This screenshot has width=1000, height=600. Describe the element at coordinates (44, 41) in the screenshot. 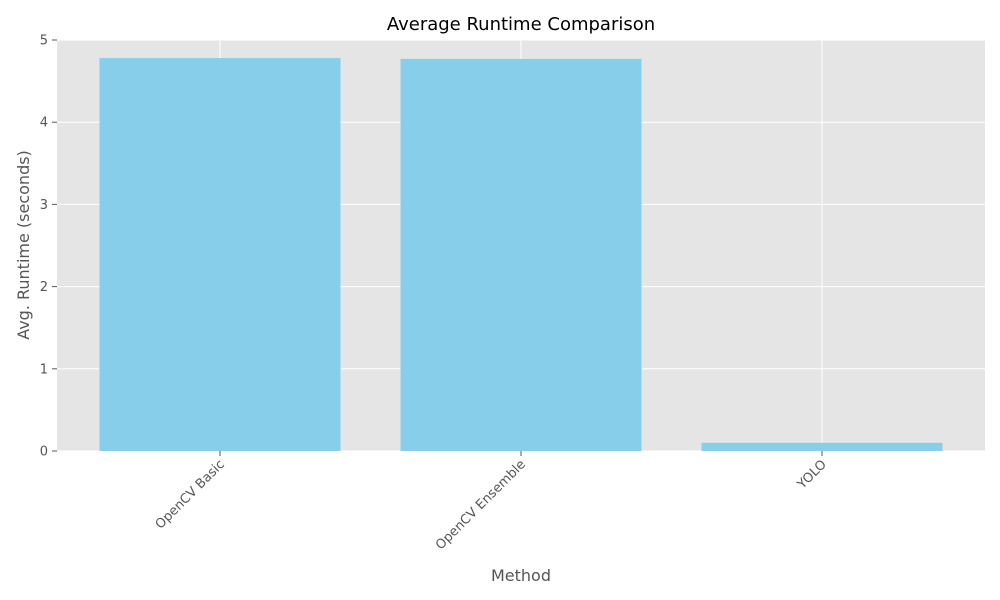

I see `y-tick-label: 5` at that location.